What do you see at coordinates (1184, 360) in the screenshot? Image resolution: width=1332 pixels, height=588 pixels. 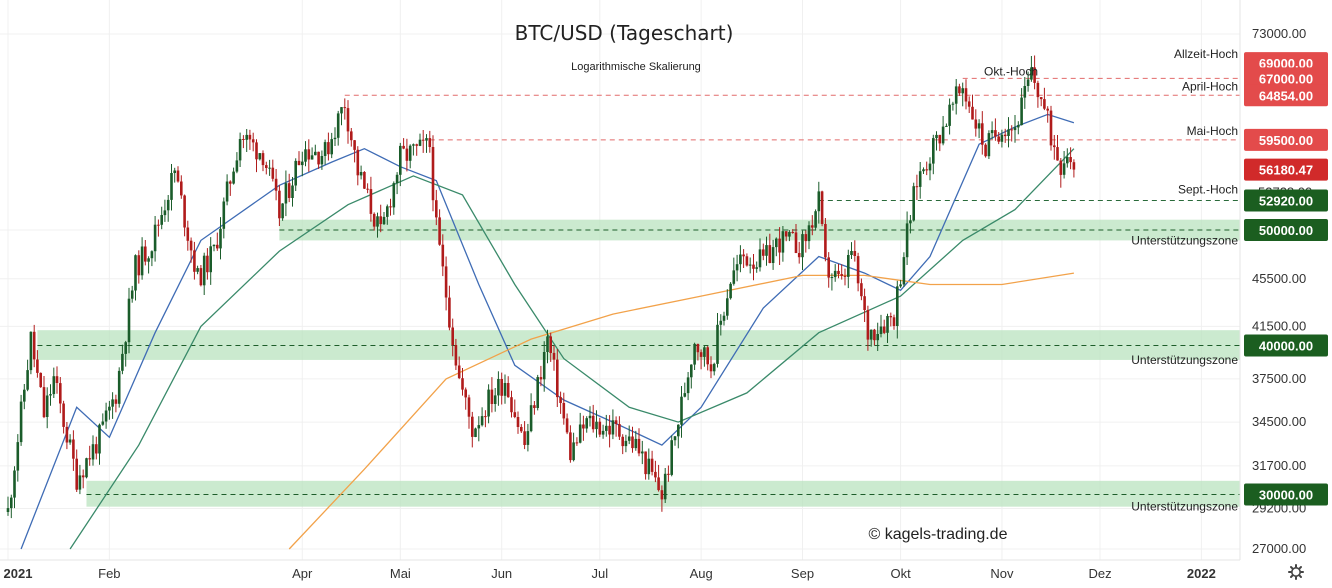 I see `level-label-support-zone: Unterstützungszone` at bounding box center [1184, 360].